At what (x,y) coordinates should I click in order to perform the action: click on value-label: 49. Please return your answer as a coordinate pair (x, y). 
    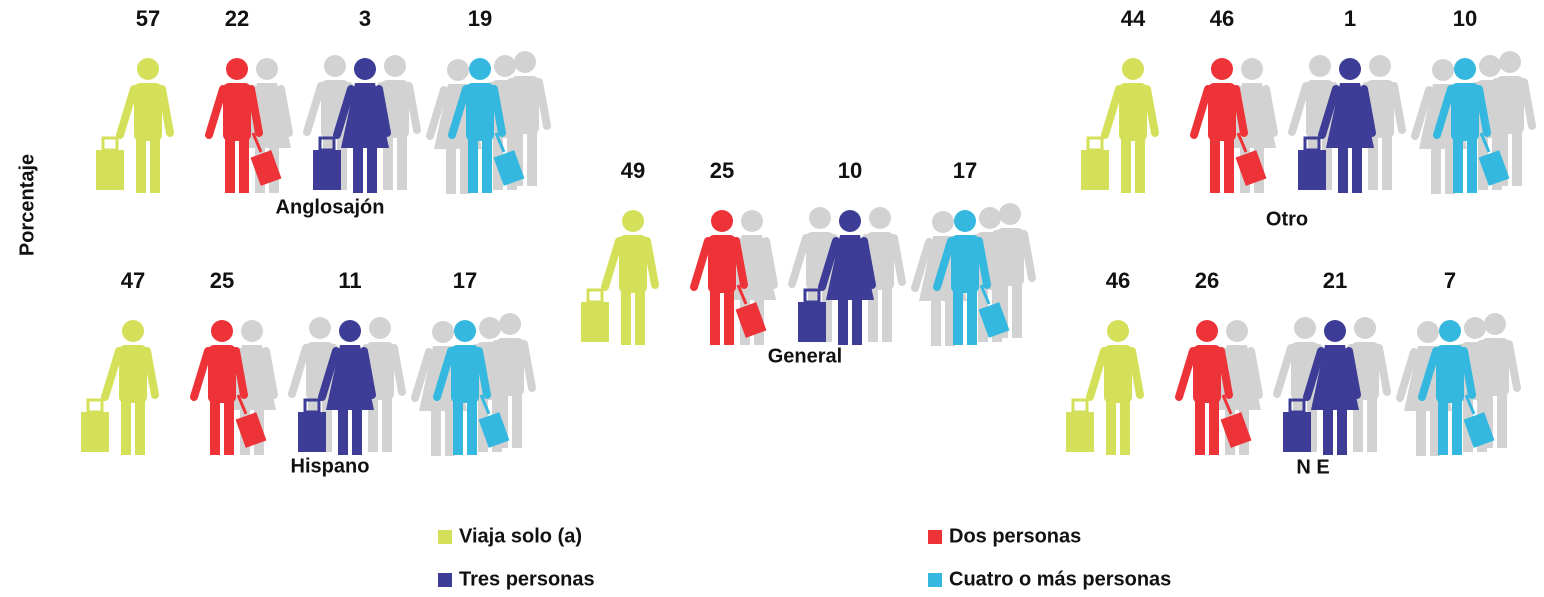
    Looking at the image, I should click on (633, 170).